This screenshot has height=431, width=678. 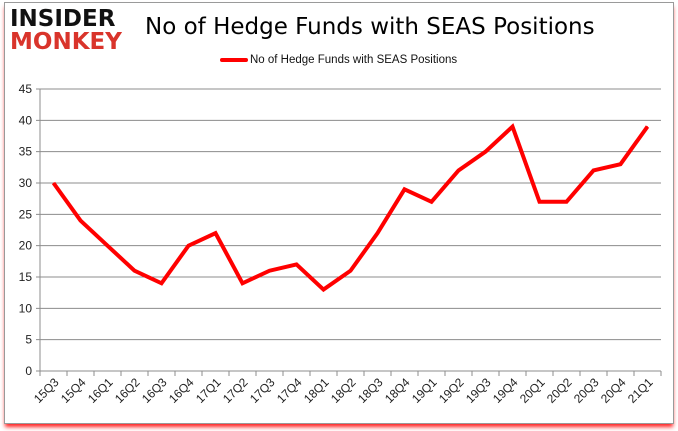 I want to click on x-tick-label: 18Q1, so click(x=316, y=390).